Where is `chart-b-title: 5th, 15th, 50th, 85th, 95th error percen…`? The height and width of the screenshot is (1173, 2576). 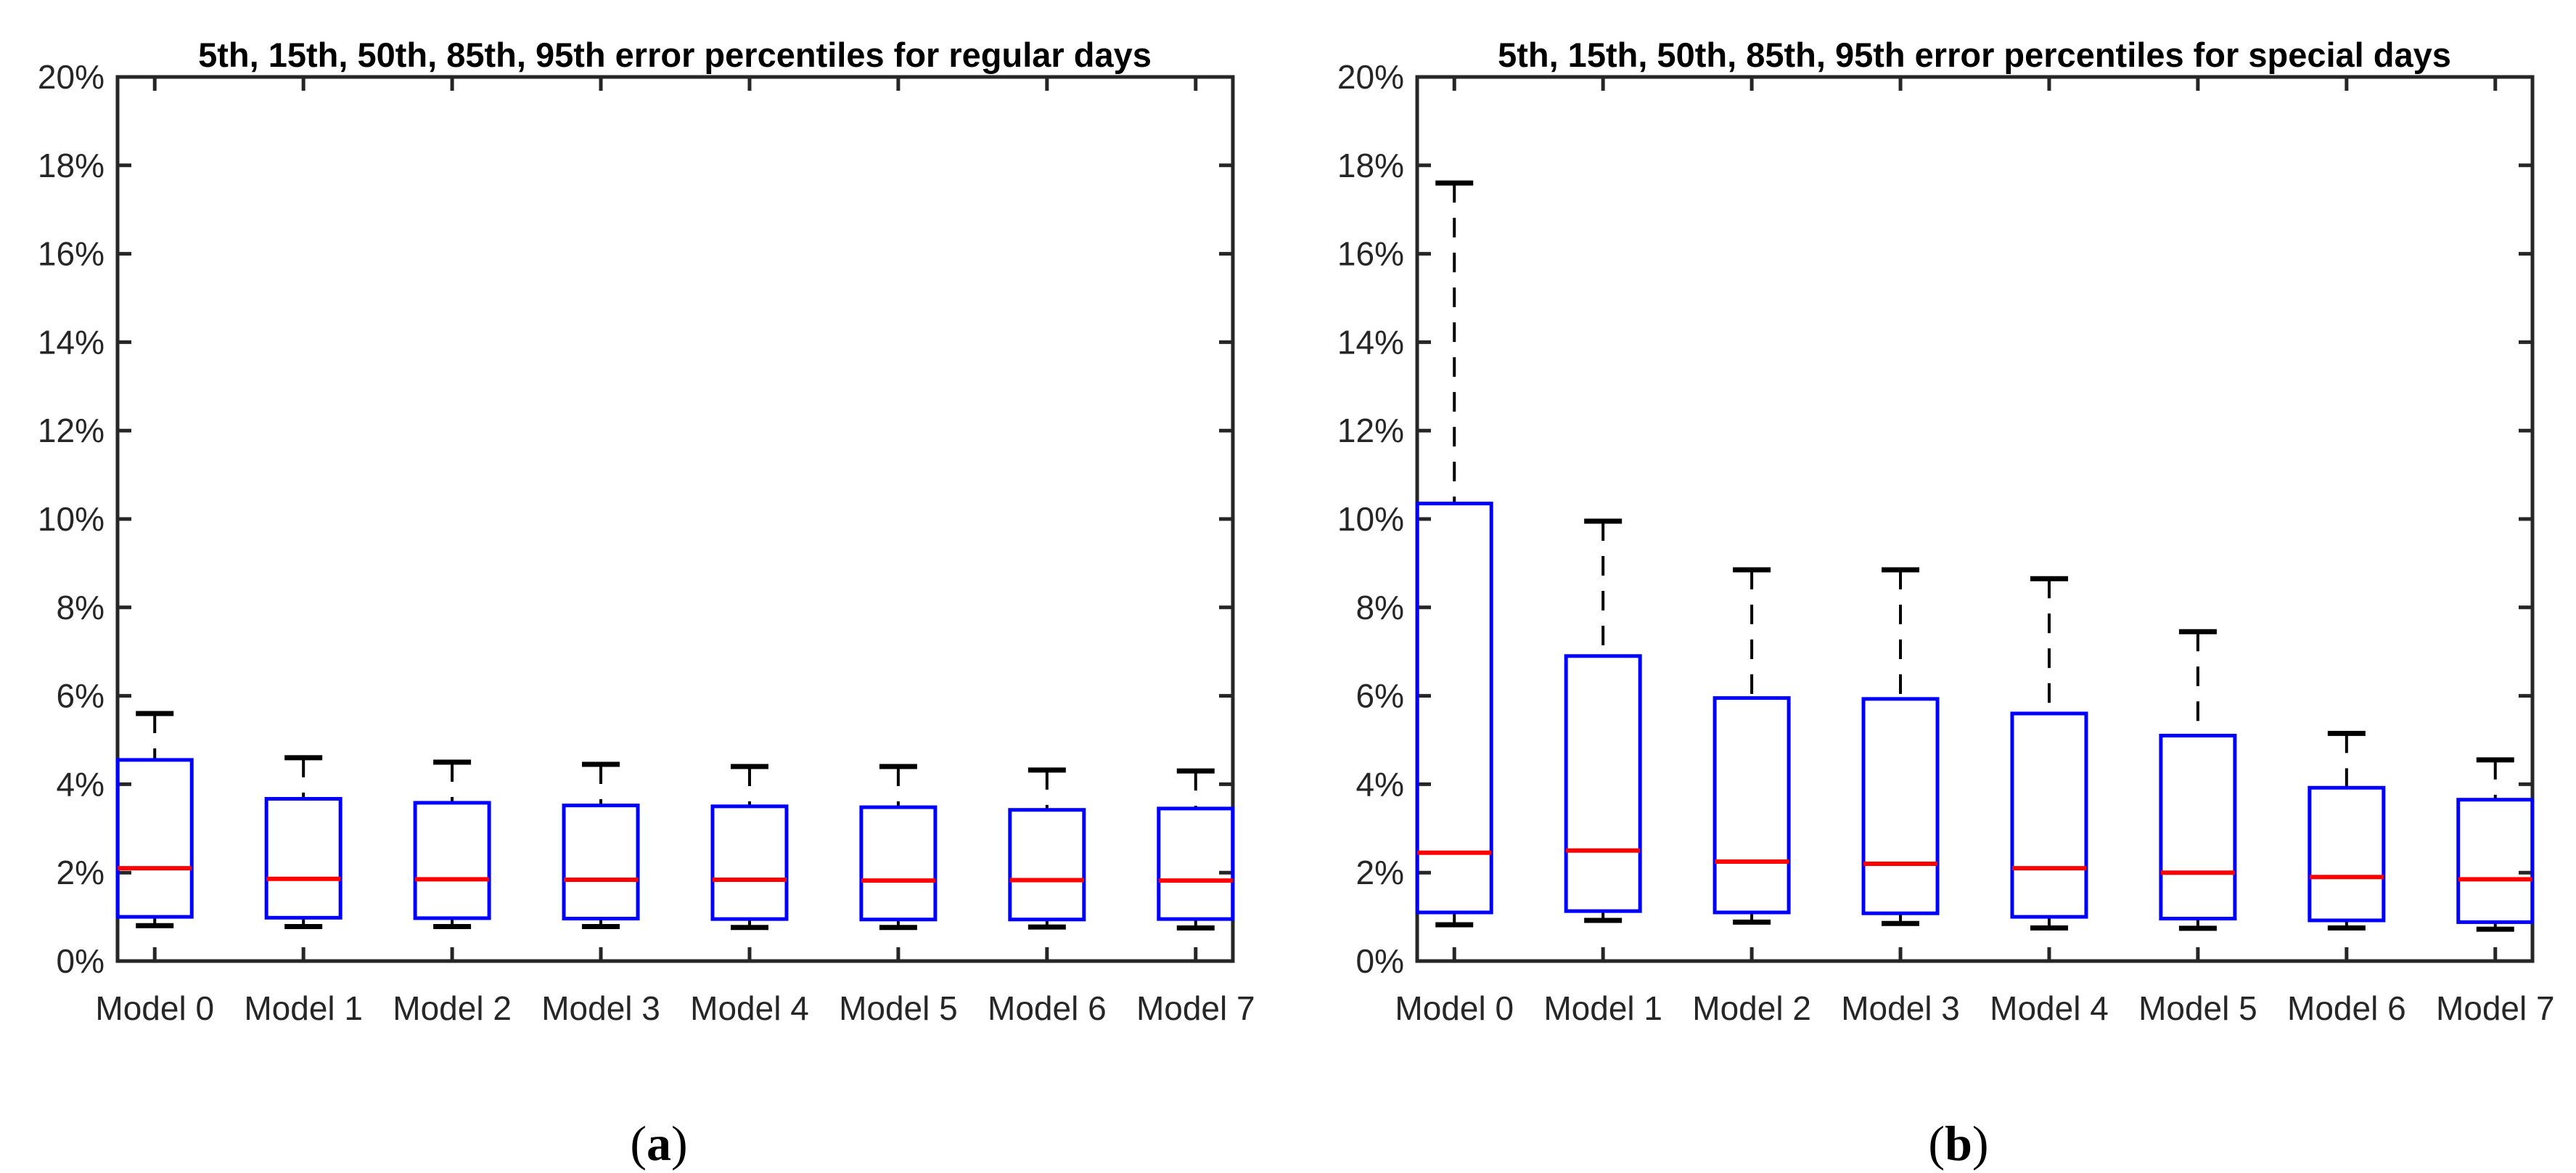
chart-b-title: 5th, 15th, 50th, 85th, 95th error percen… is located at coordinates (1974, 55).